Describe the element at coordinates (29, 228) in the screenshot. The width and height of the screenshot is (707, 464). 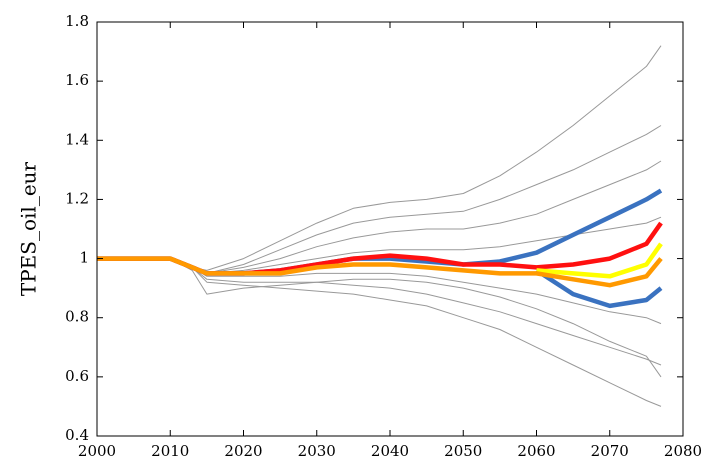
I see `y-axis-label: TPES_oil_eur` at that location.